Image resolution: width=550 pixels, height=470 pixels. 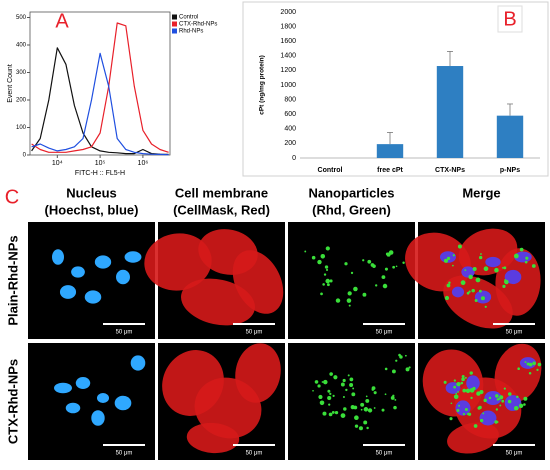 I want to click on y-tick-label: 400, so click(x=21, y=46).